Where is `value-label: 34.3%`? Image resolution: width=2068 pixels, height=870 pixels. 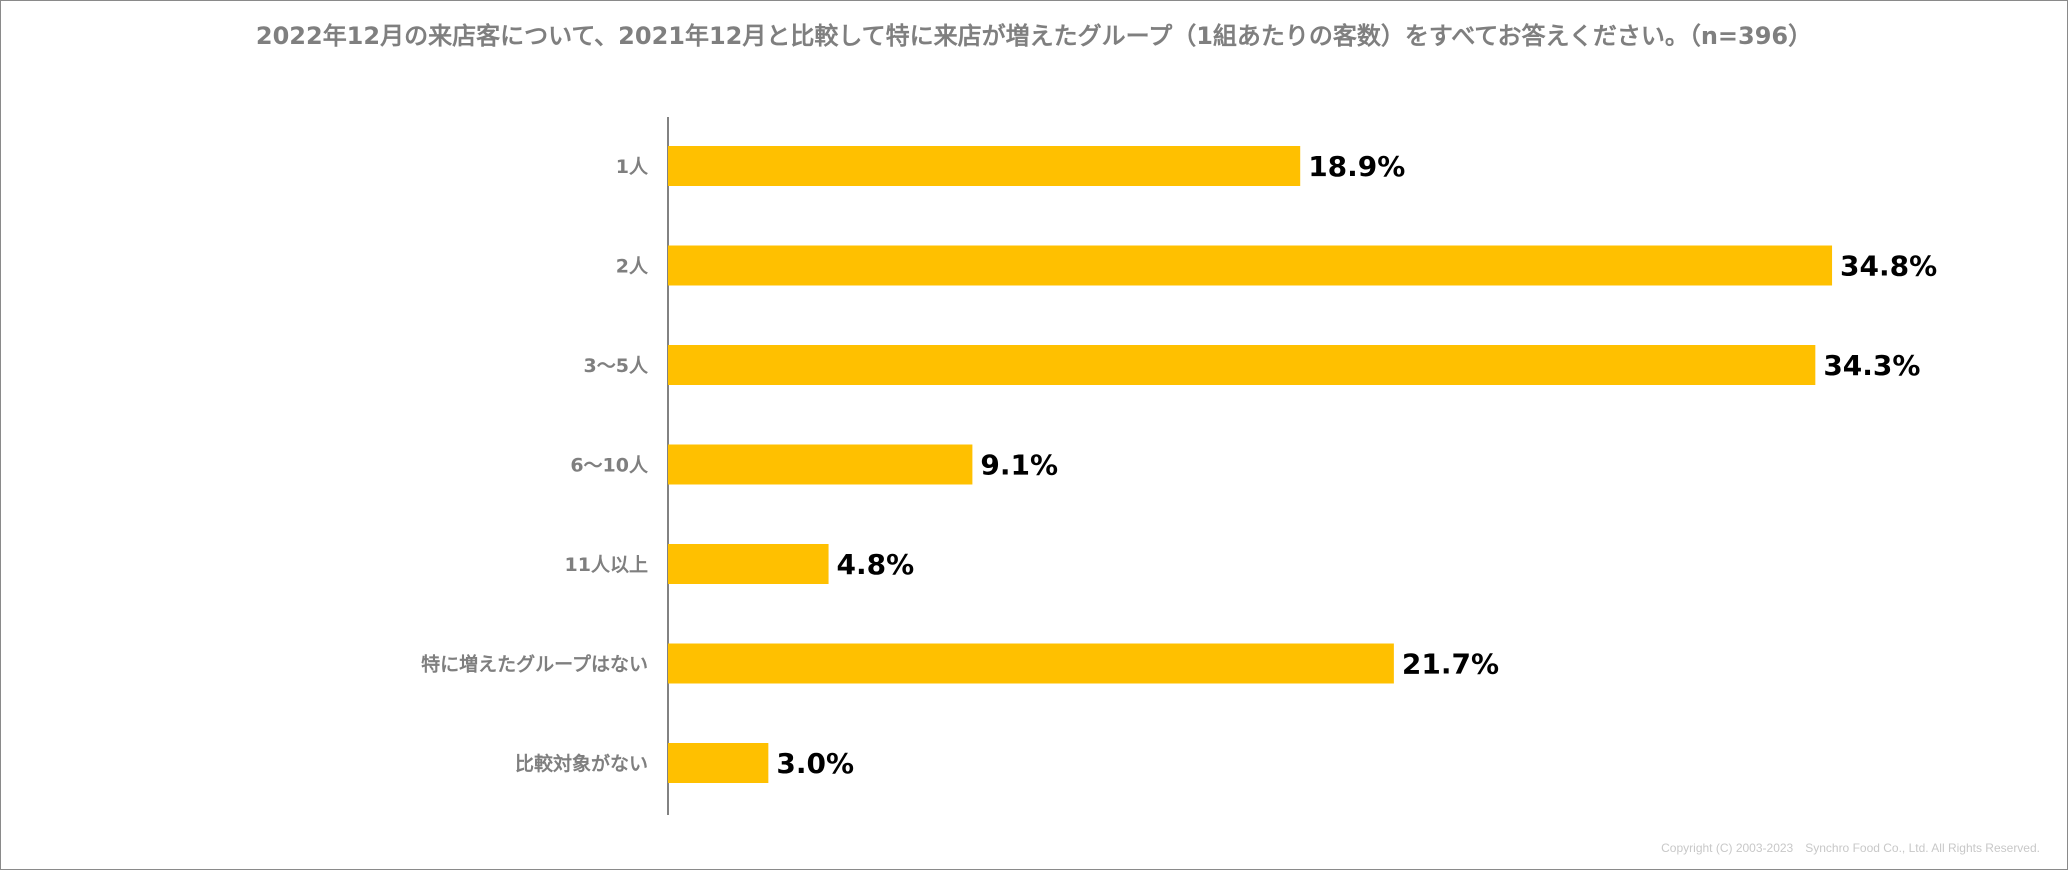 value-label: 34.3% is located at coordinates (1871, 365).